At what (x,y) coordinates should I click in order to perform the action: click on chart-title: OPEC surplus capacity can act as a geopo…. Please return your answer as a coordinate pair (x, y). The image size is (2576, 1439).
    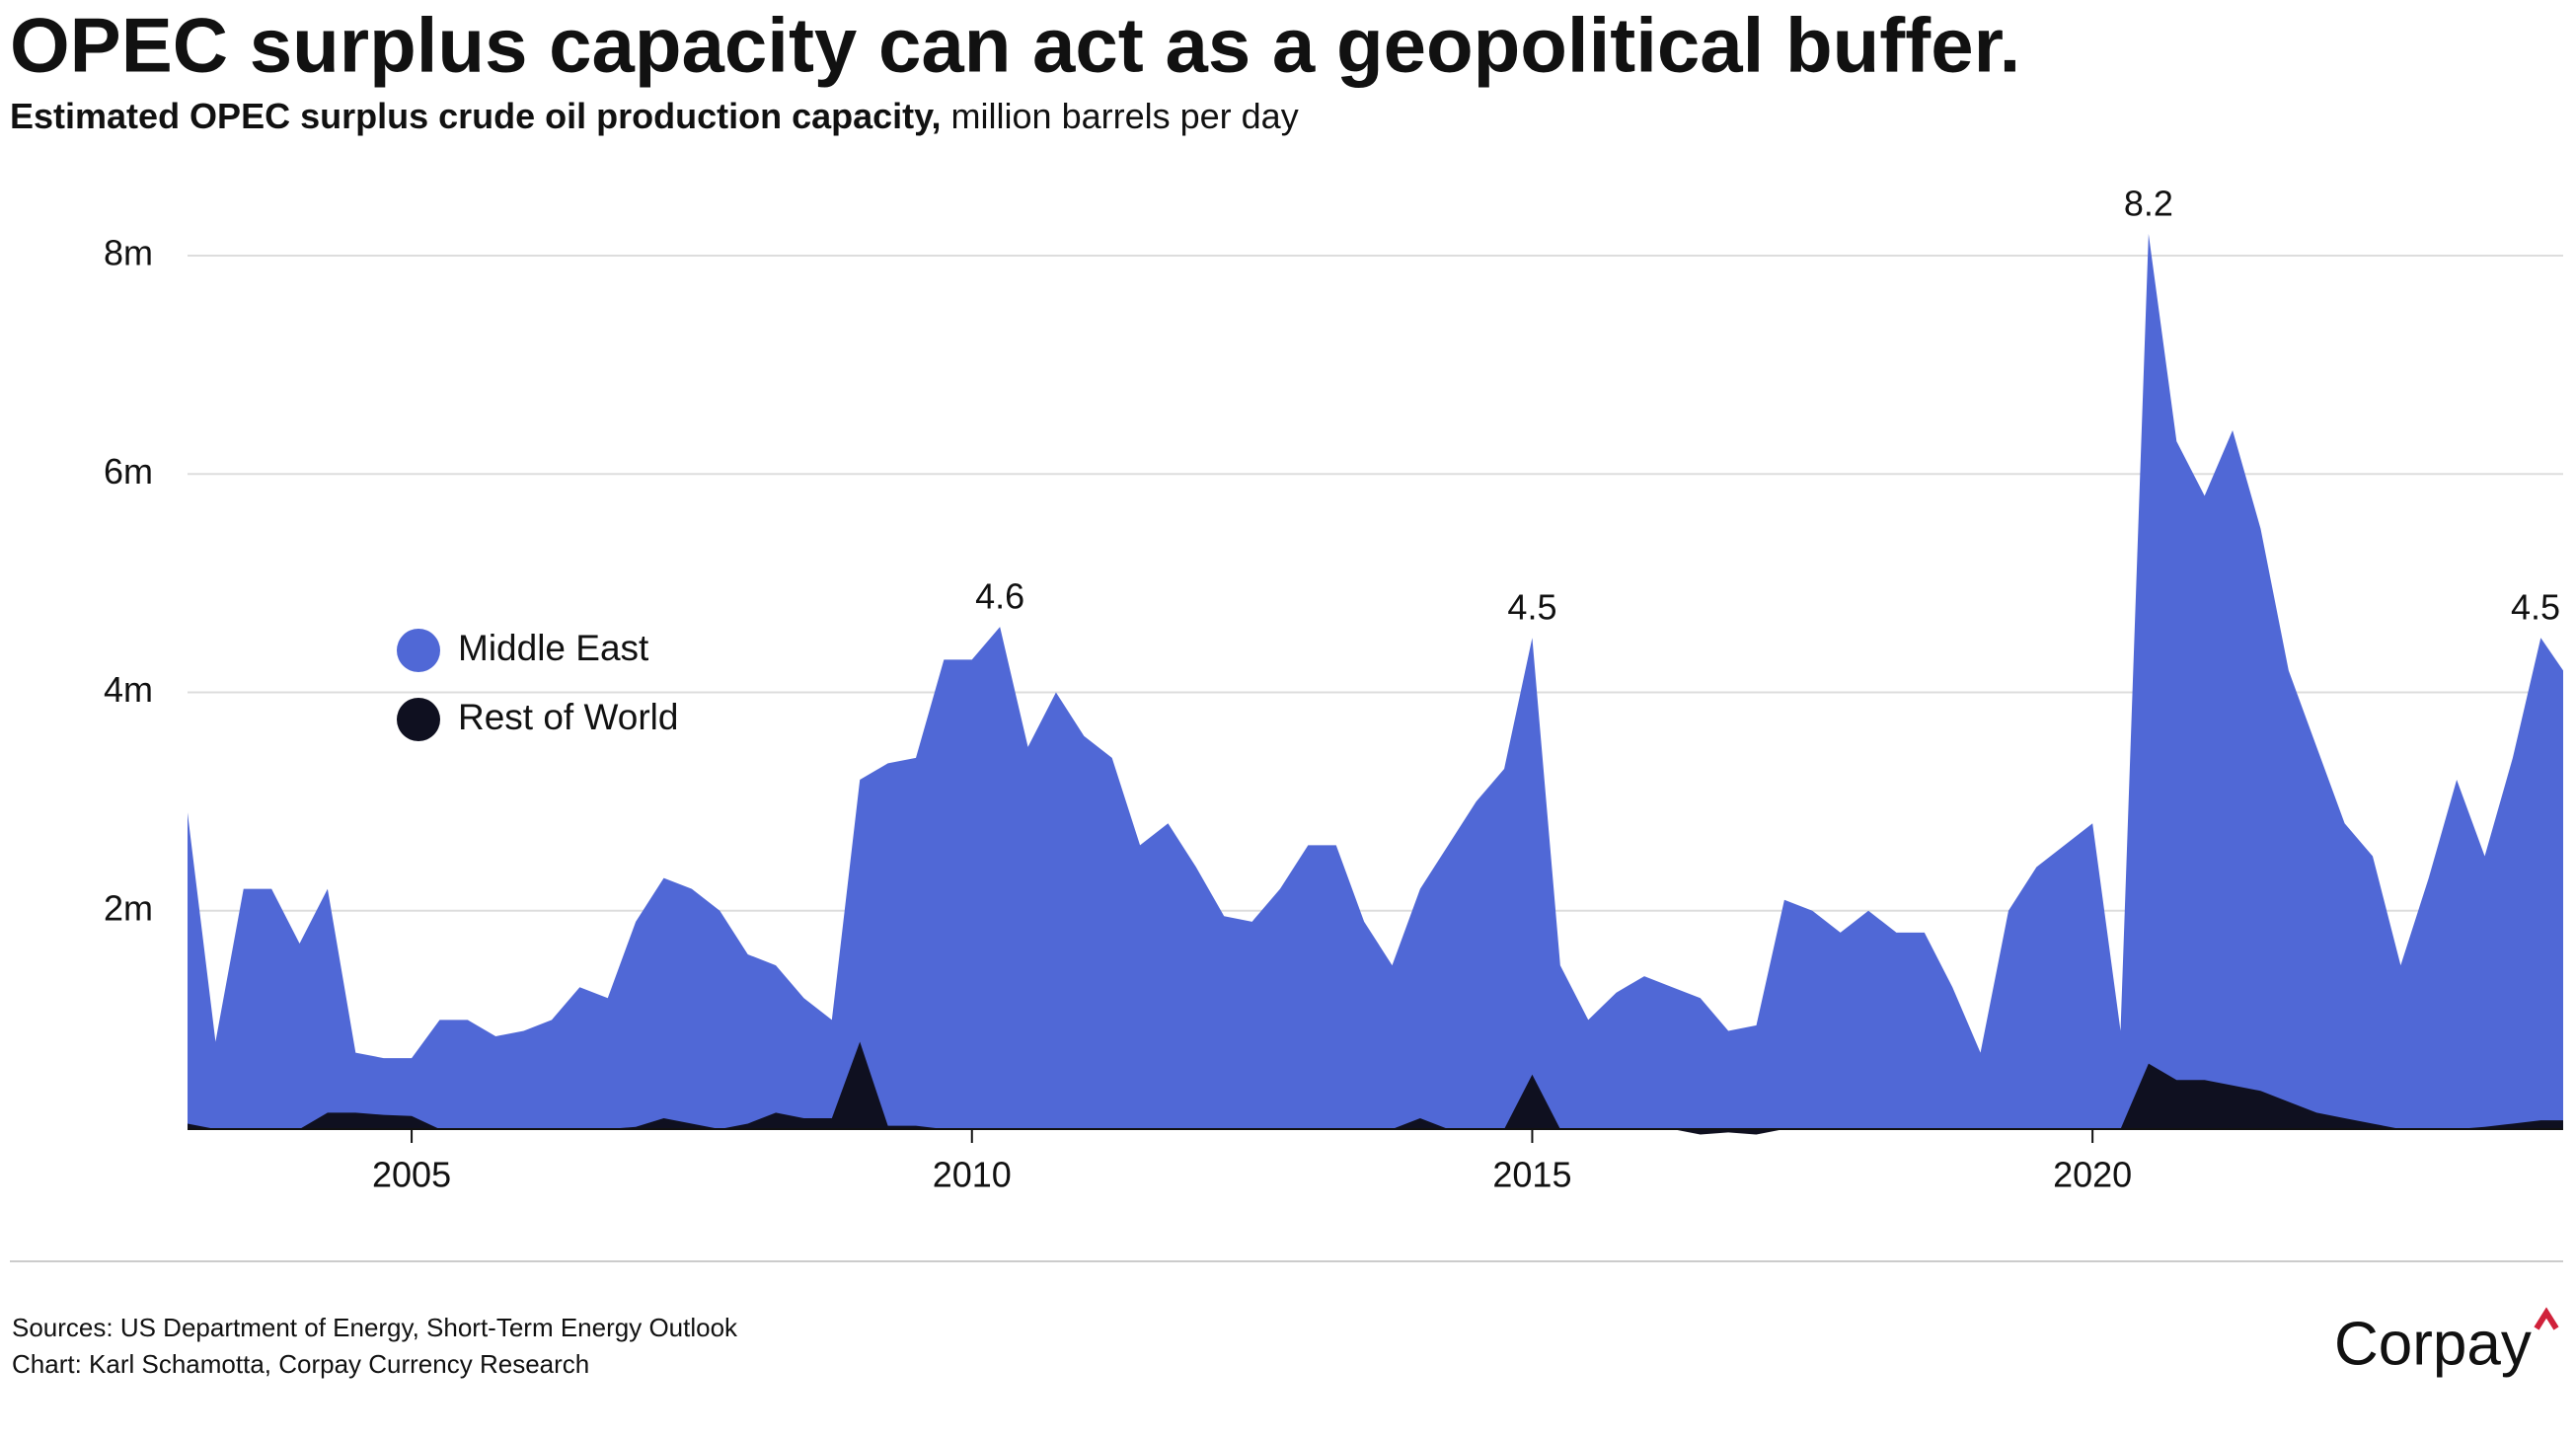
    Looking at the image, I should click on (1015, 45).